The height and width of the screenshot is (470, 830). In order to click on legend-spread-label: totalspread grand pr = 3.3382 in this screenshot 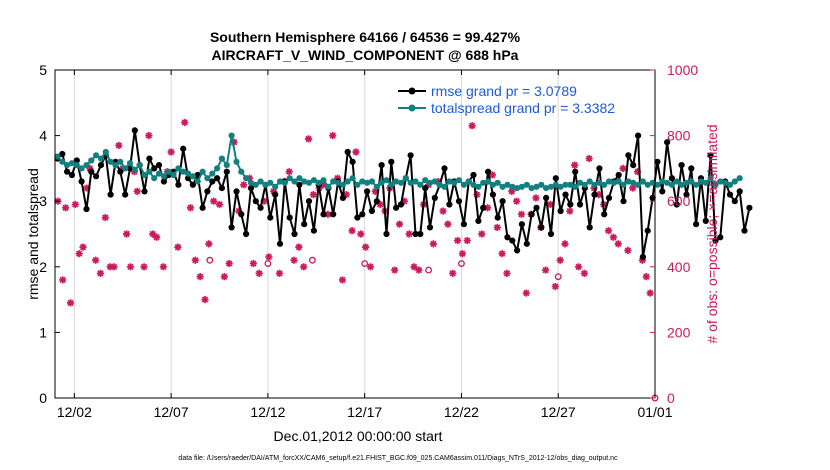, I will do `click(523, 108)`.